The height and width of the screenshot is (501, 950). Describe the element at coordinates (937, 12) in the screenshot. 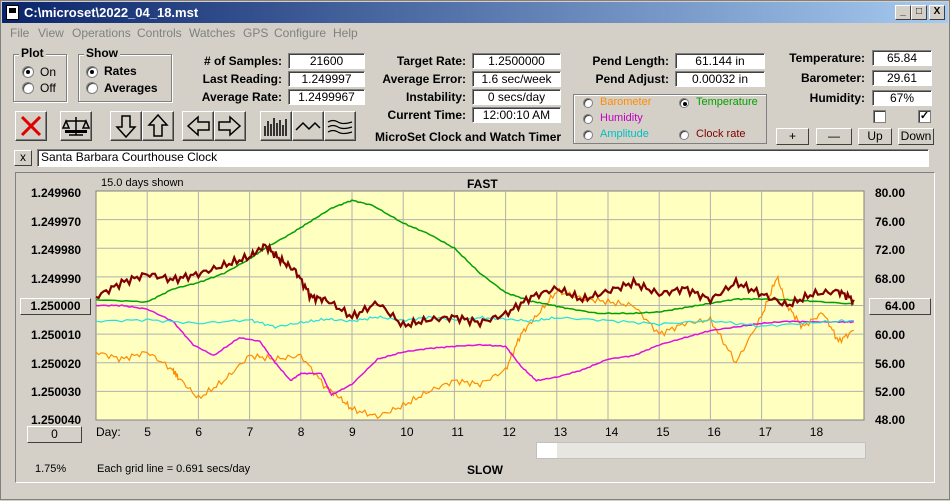

I see `close-button: X` at that location.